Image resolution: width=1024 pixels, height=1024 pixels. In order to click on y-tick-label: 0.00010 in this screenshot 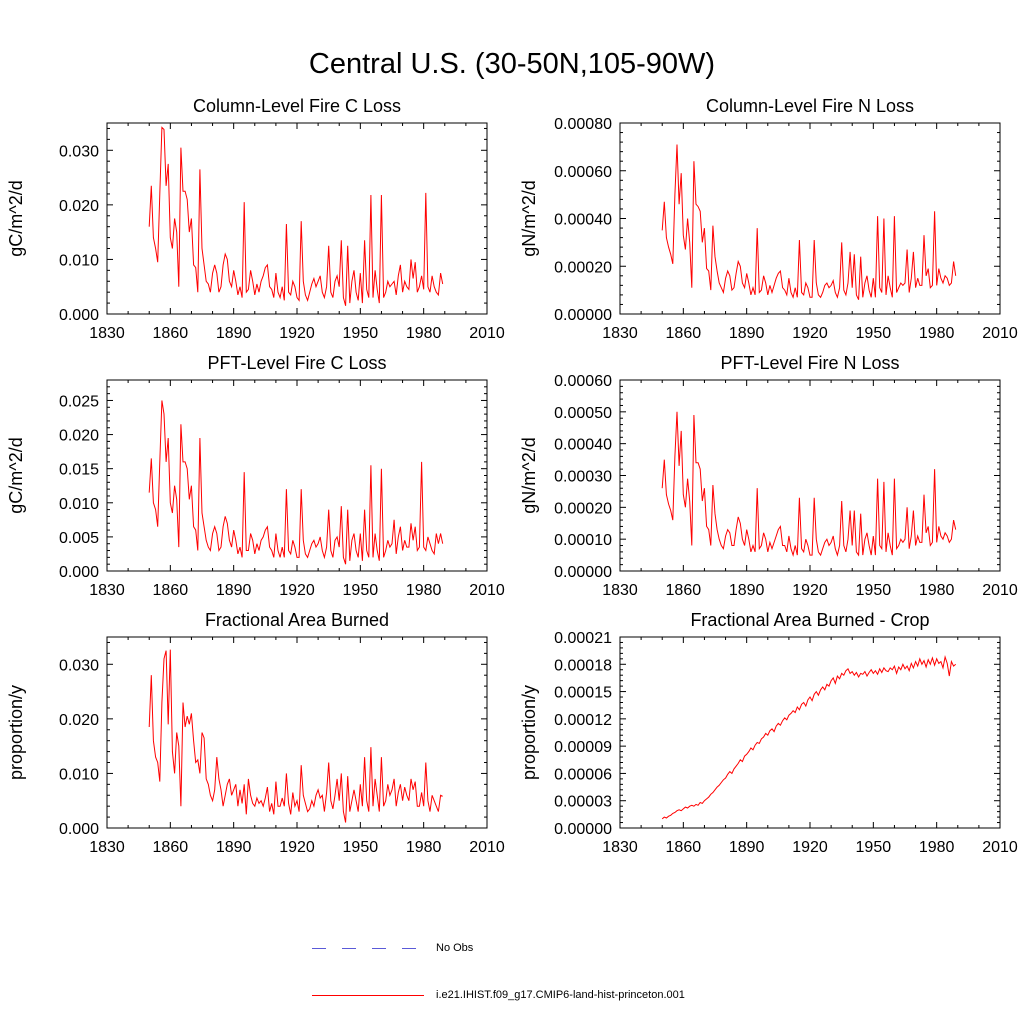, I will do `click(583, 540)`.